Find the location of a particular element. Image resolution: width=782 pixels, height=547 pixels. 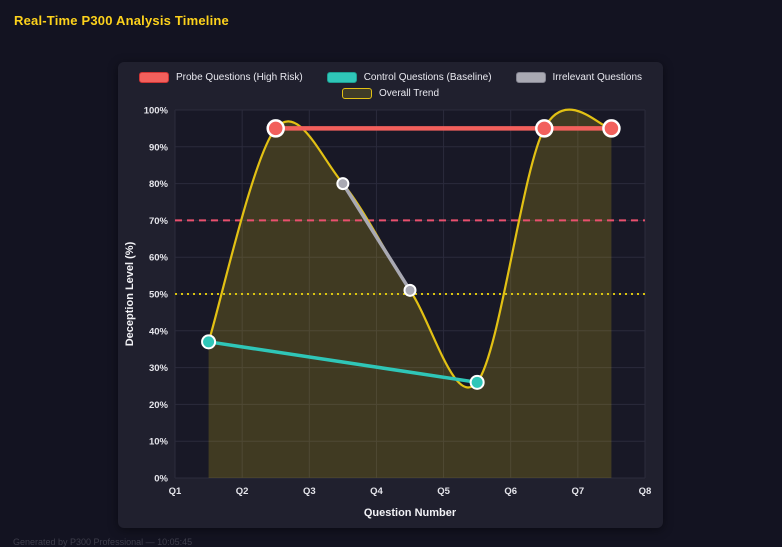

legend-row-2: Overall Trend is located at coordinates (390, 93).